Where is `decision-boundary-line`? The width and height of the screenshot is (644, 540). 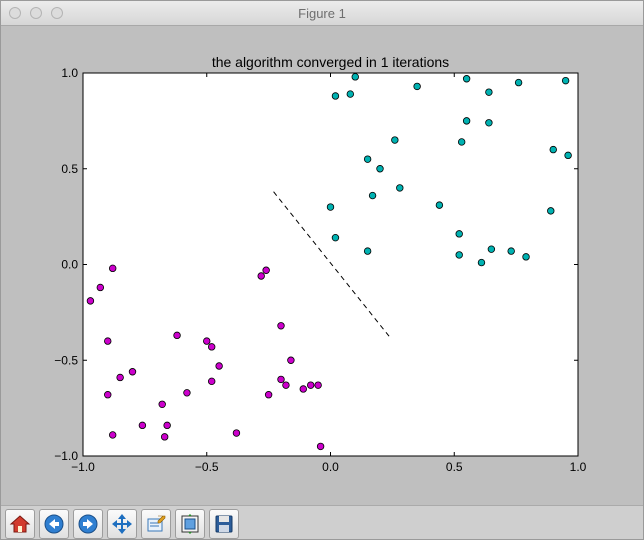 decision-boundary-line is located at coordinates (332, 264).